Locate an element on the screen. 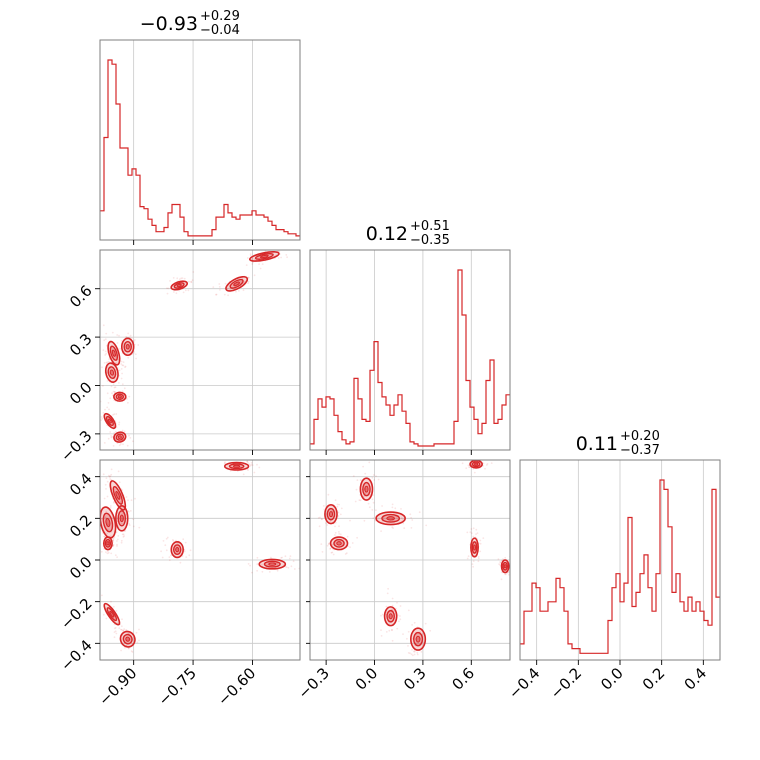 This screenshot has height=760, width=760. title-median: 0.11 is located at coordinates (597, 444).